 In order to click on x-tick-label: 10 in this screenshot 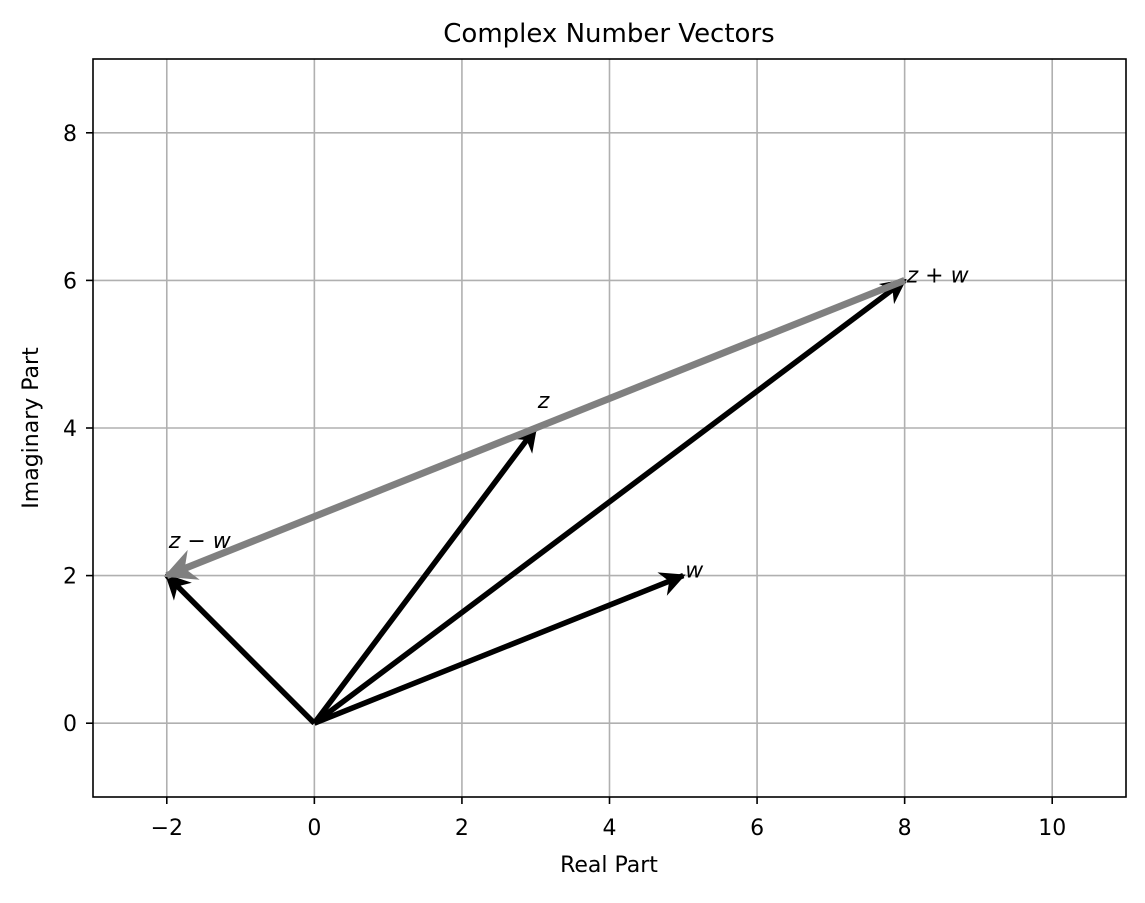, I will do `click(1052, 828)`.